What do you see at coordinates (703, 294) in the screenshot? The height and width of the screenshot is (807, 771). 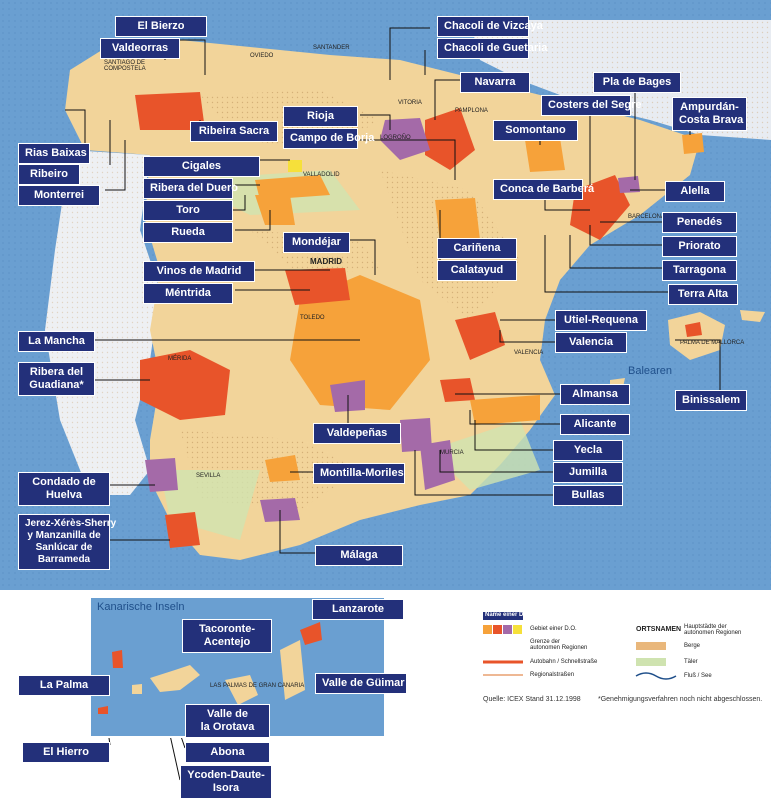 I see `region-label-terra-alta: Terra Alta` at bounding box center [703, 294].